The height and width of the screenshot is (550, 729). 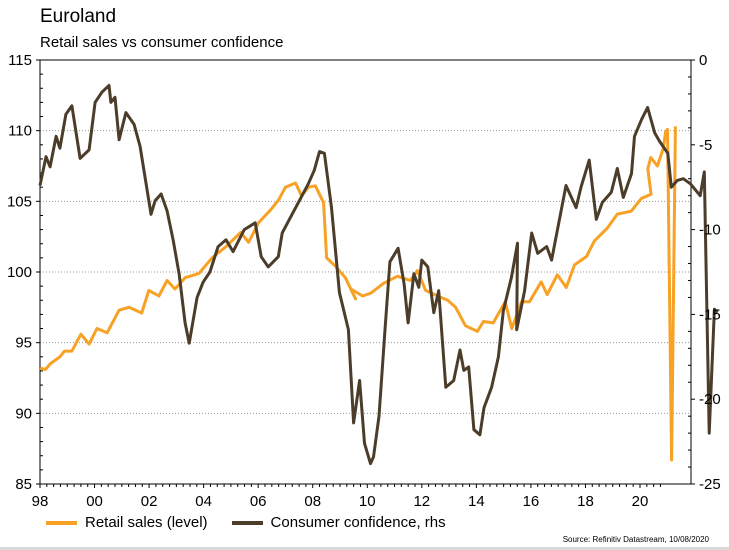 I want to click on x-tick-label: 14, so click(x=476, y=501).